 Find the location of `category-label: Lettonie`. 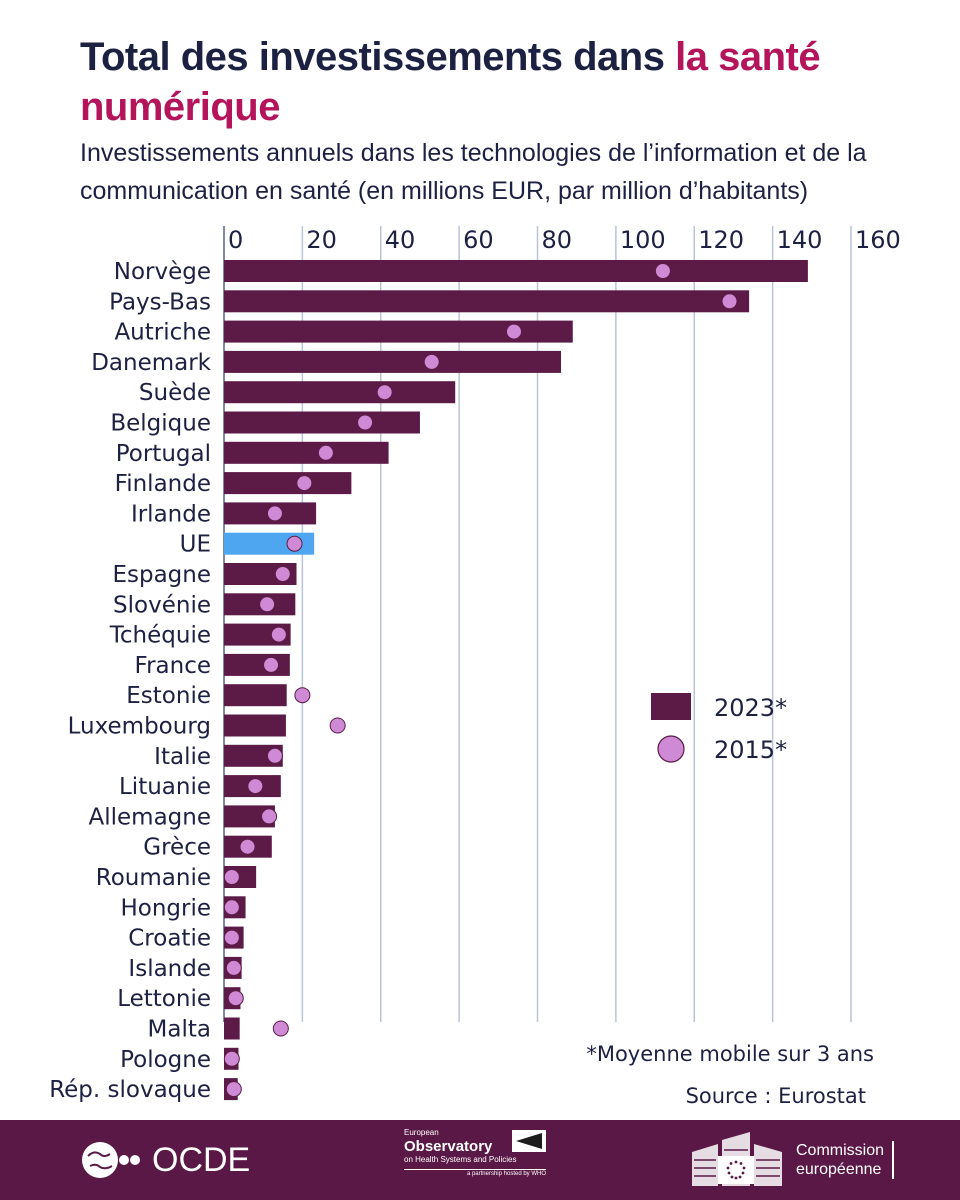

category-label: Lettonie is located at coordinates (164, 999).